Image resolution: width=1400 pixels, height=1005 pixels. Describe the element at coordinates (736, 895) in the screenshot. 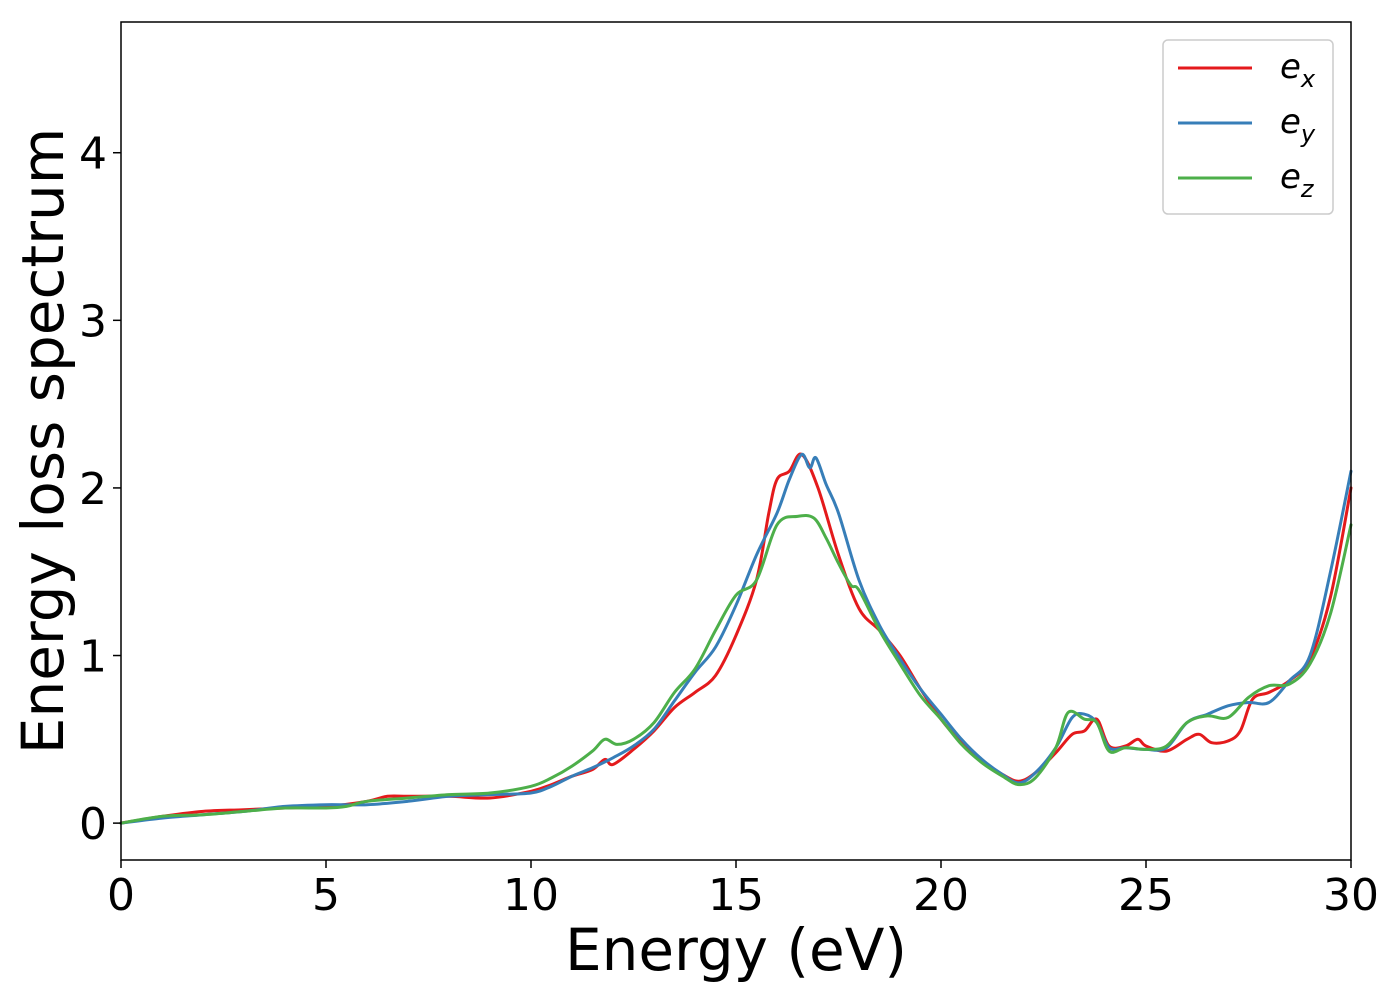

I see `x-tick-label: 15` at that location.